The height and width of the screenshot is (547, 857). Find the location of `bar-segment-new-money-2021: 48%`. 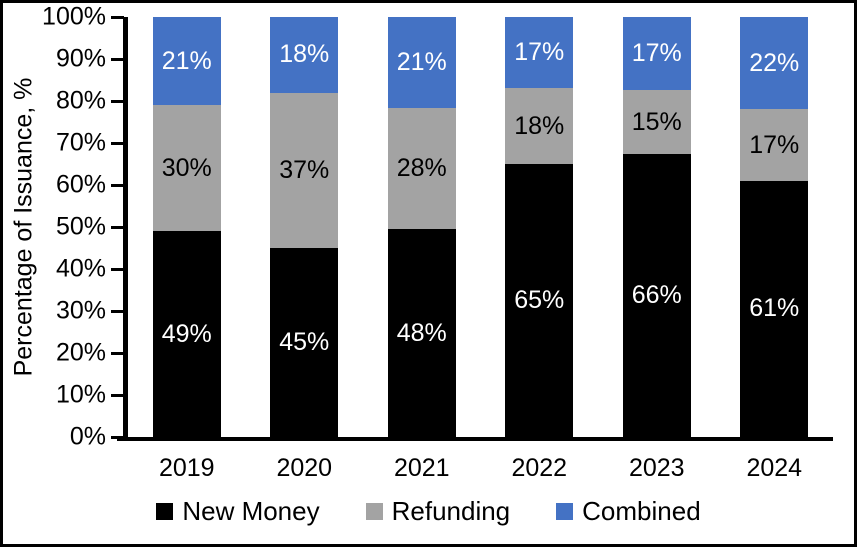

bar-segment-new-money-2021: 48% is located at coordinates (421, 333).